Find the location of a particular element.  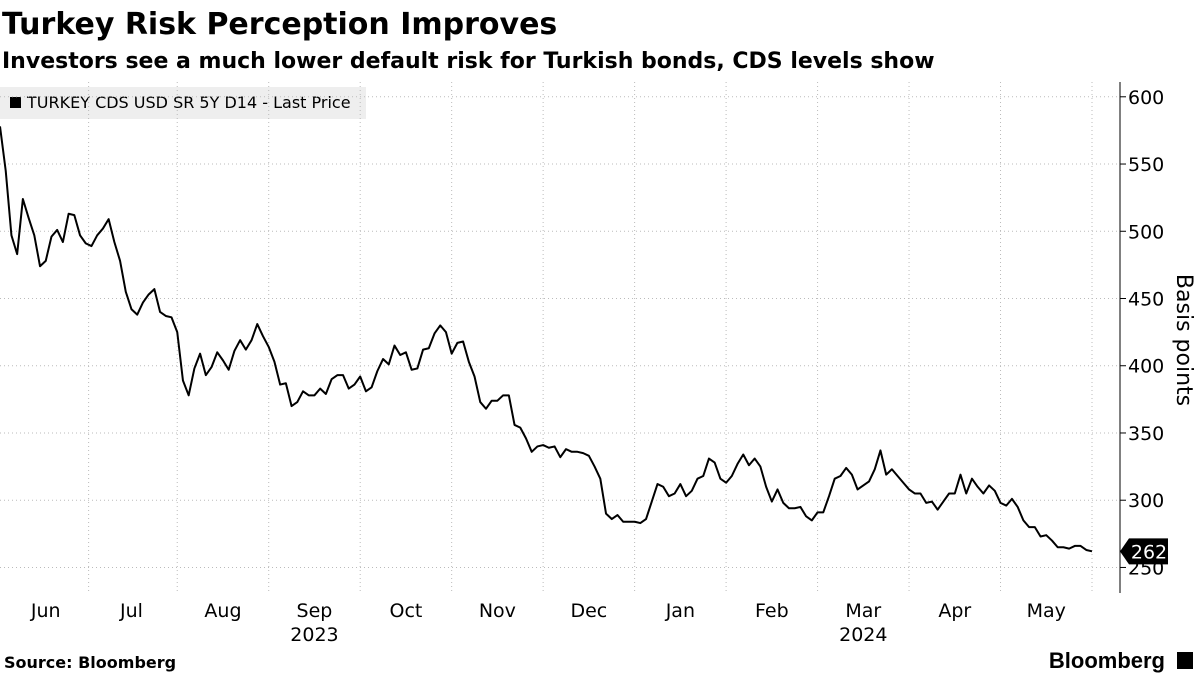

year-label: 2024 is located at coordinates (863, 635).